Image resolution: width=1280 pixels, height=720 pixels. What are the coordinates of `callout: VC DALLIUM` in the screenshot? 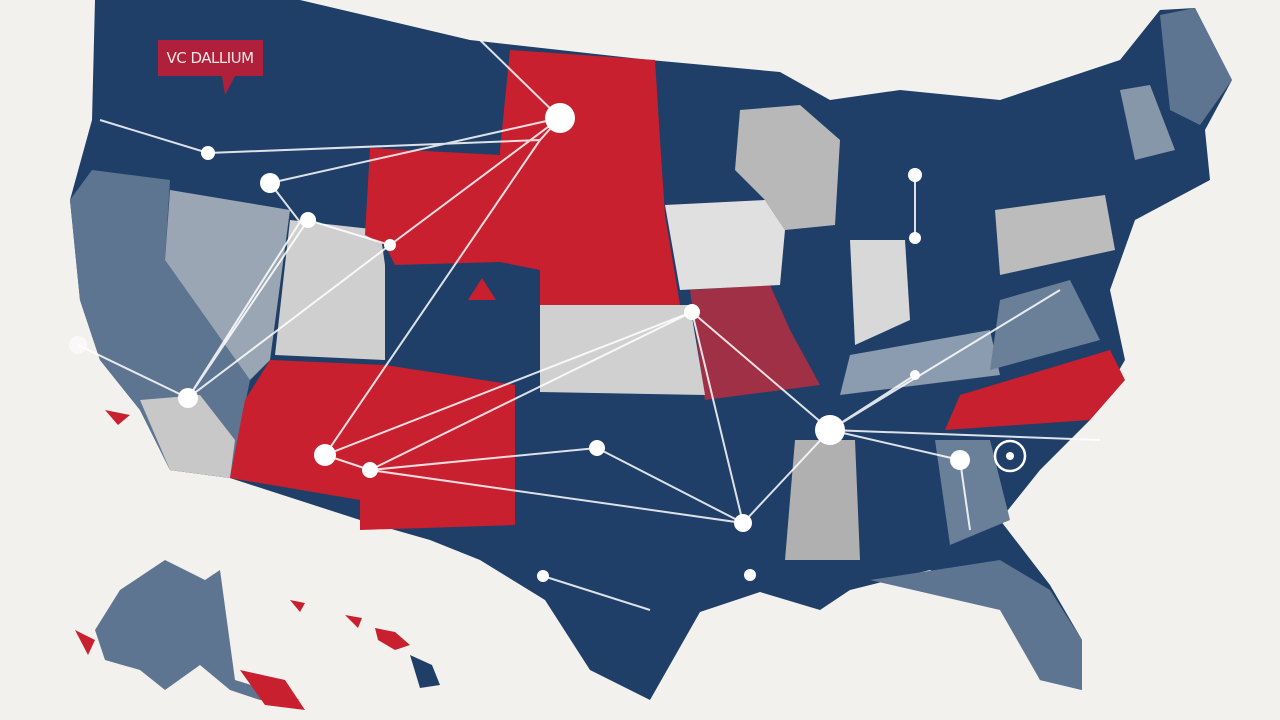 It's located at (210, 67).